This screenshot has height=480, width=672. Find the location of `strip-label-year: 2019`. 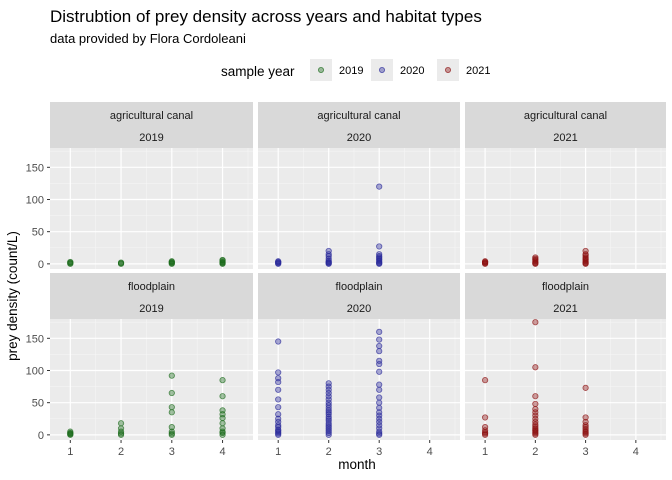

strip-label-year: 2019 is located at coordinates (151, 309).